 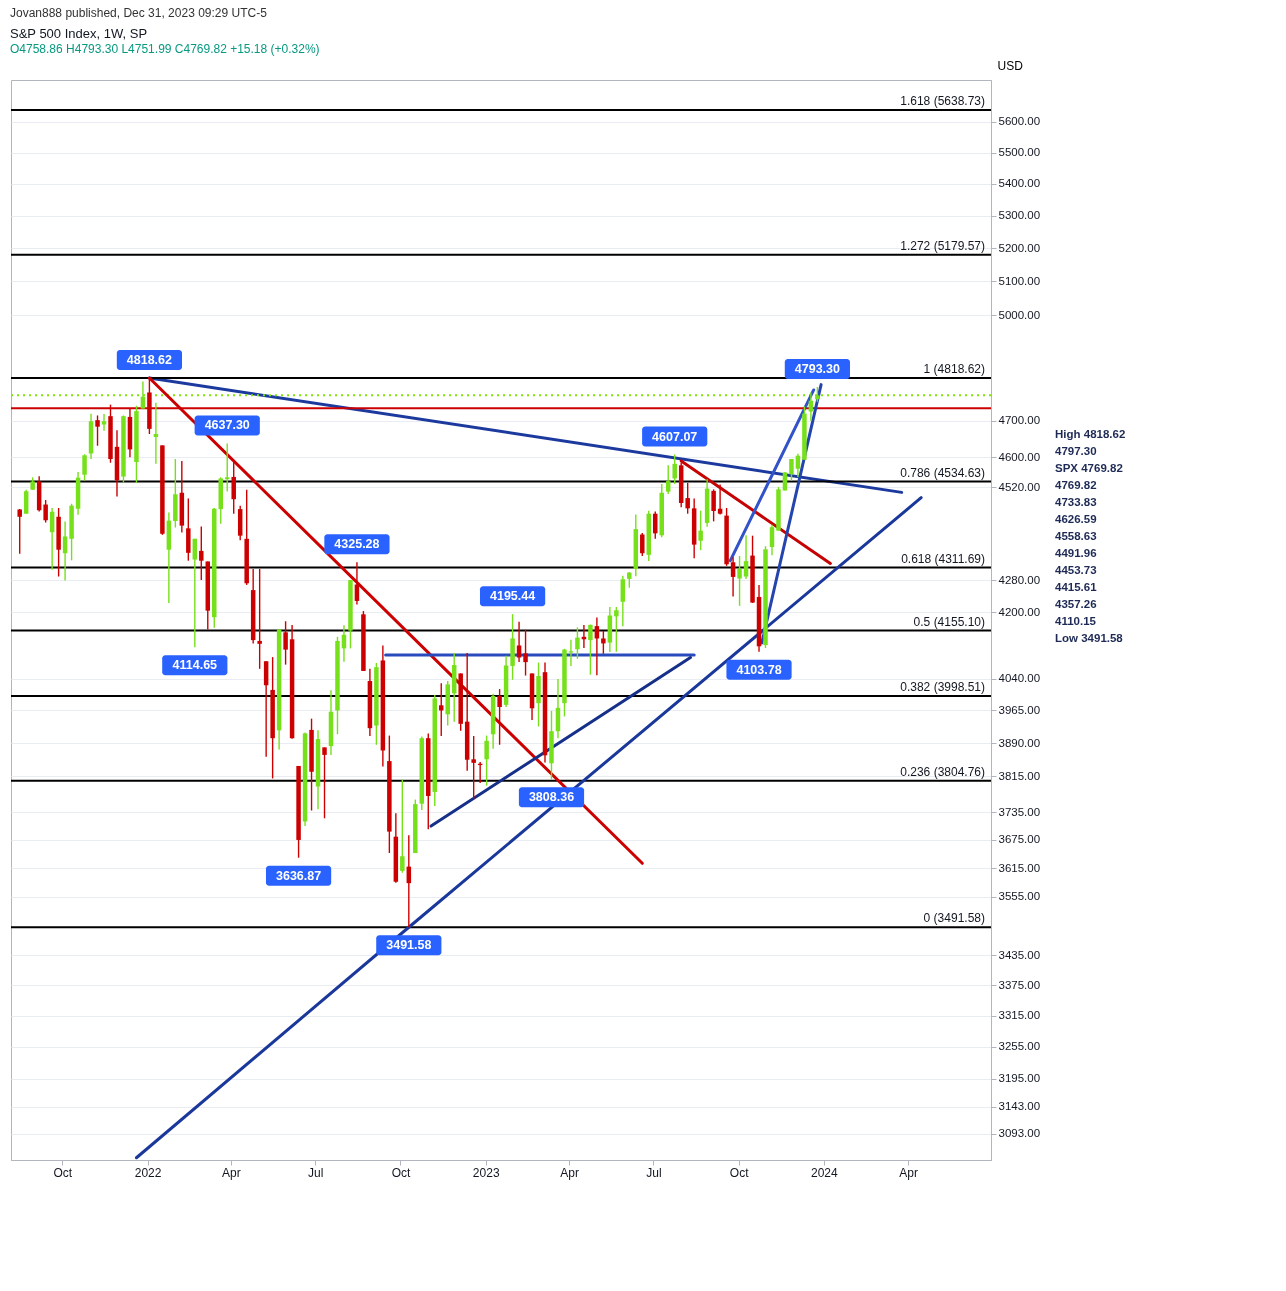 What do you see at coordinates (1019, 775) in the screenshot?
I see `y-tick-label: 3815.00` at bounding box center [1019, 775].